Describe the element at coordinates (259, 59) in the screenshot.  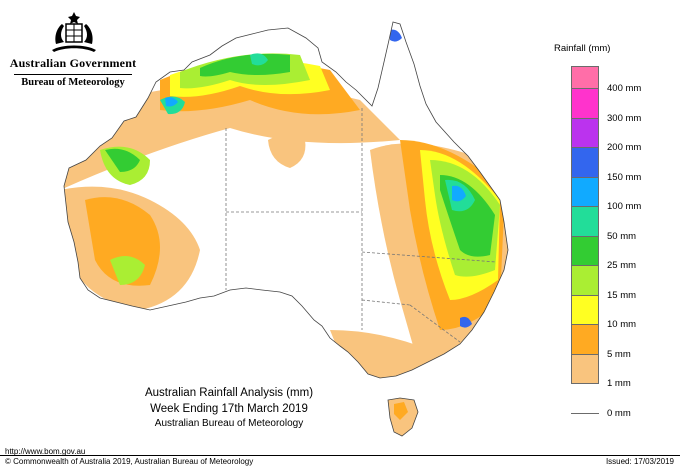
I see `rain-50mm-arnhem` at that location.